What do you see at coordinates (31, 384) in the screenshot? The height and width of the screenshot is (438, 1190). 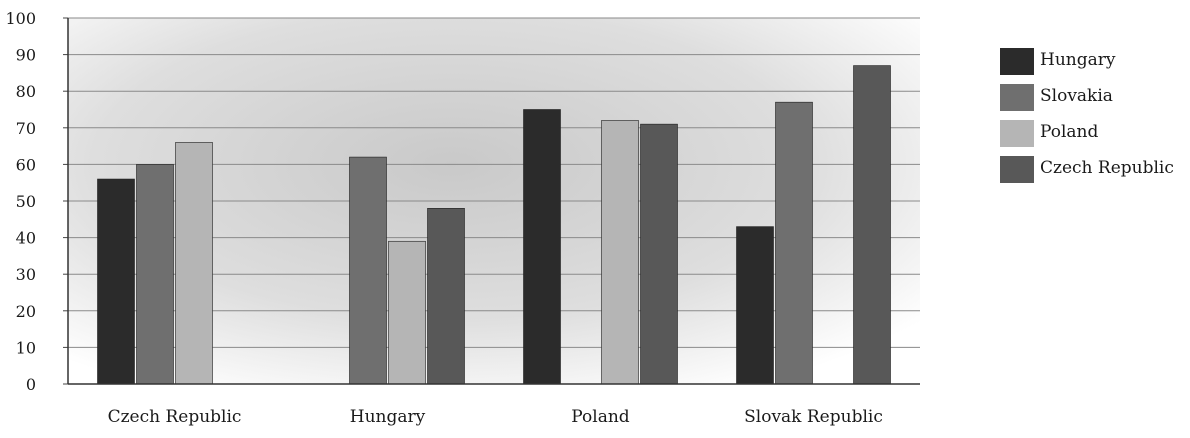 I see `y-tick-label: 0` at bounding box center [31, 384].